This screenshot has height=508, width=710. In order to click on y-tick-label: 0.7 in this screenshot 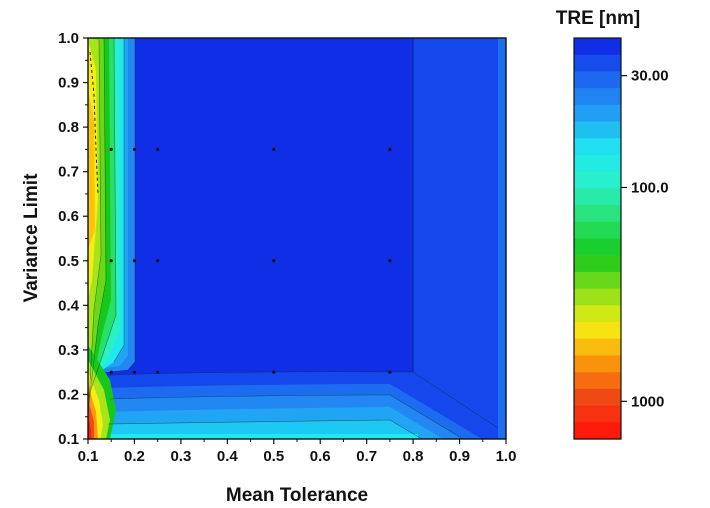, I will do `click(68, 172)`.